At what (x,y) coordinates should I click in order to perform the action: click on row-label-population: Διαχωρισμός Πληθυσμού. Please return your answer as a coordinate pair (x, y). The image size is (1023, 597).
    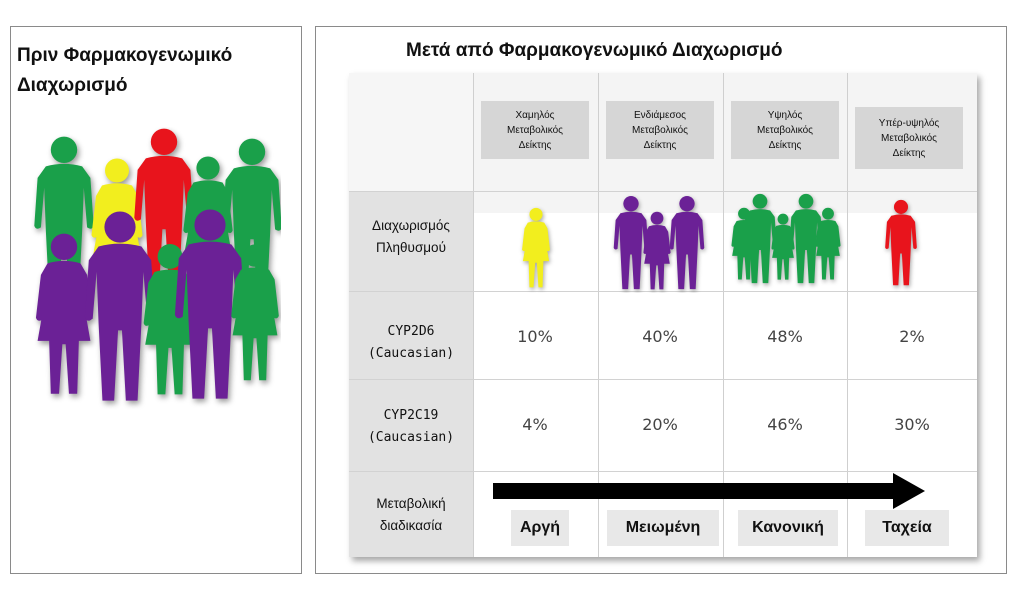
    Looking at the image, I should click on (411, 236).